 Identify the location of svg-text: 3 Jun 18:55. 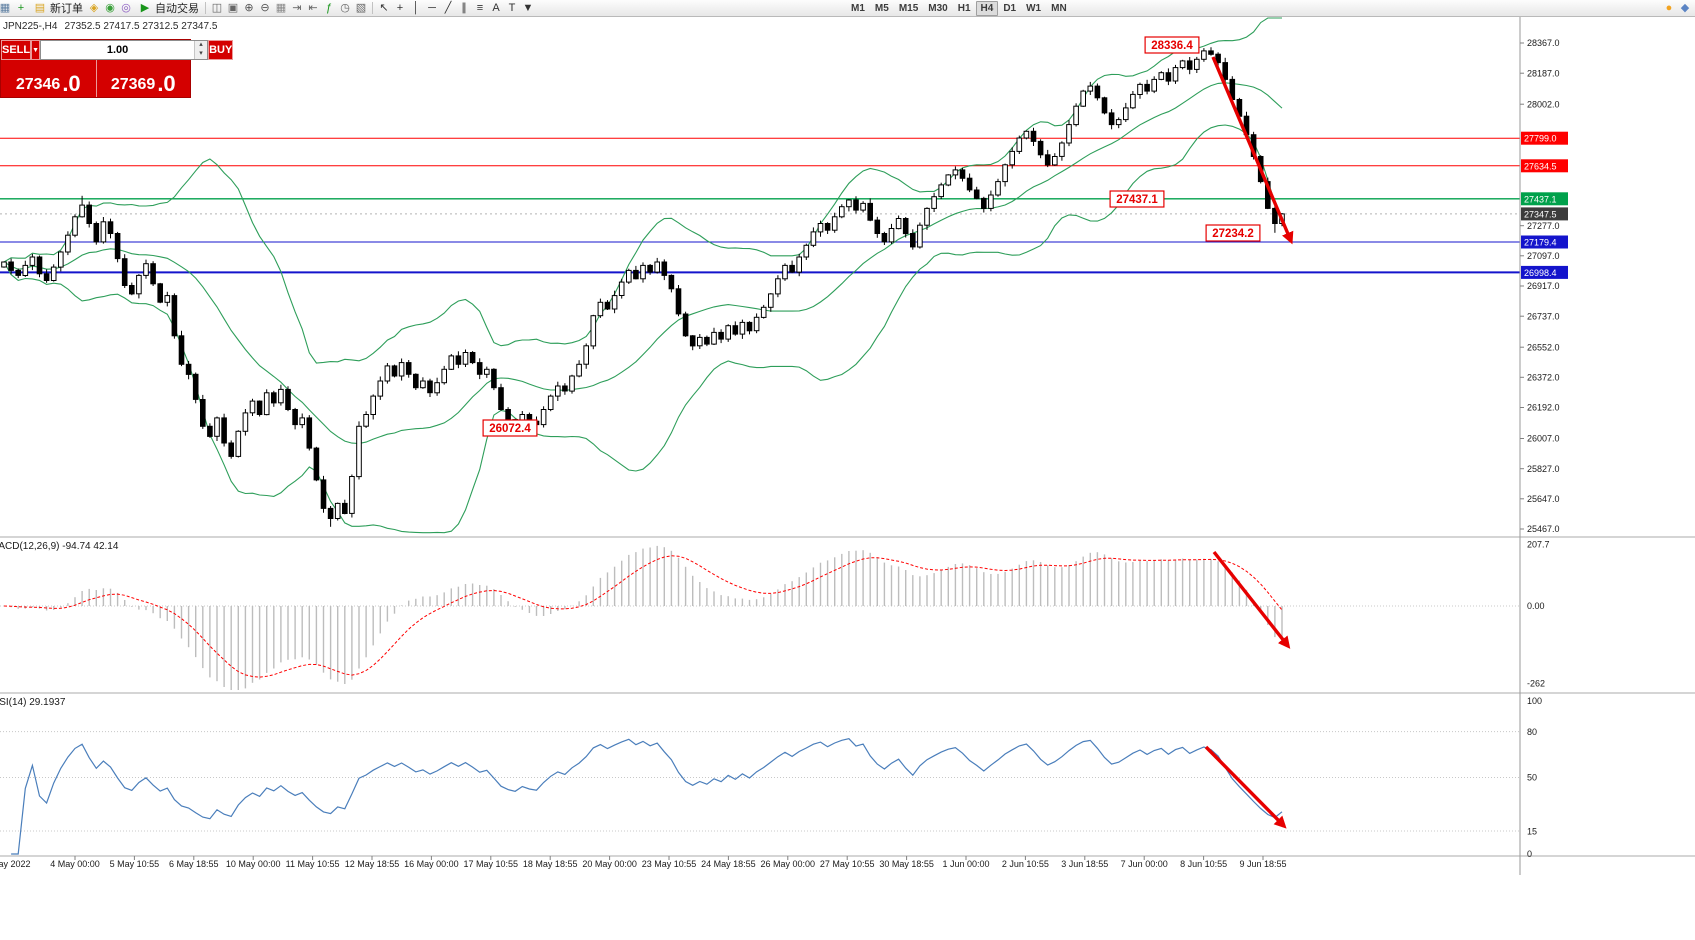
(1084, 864).